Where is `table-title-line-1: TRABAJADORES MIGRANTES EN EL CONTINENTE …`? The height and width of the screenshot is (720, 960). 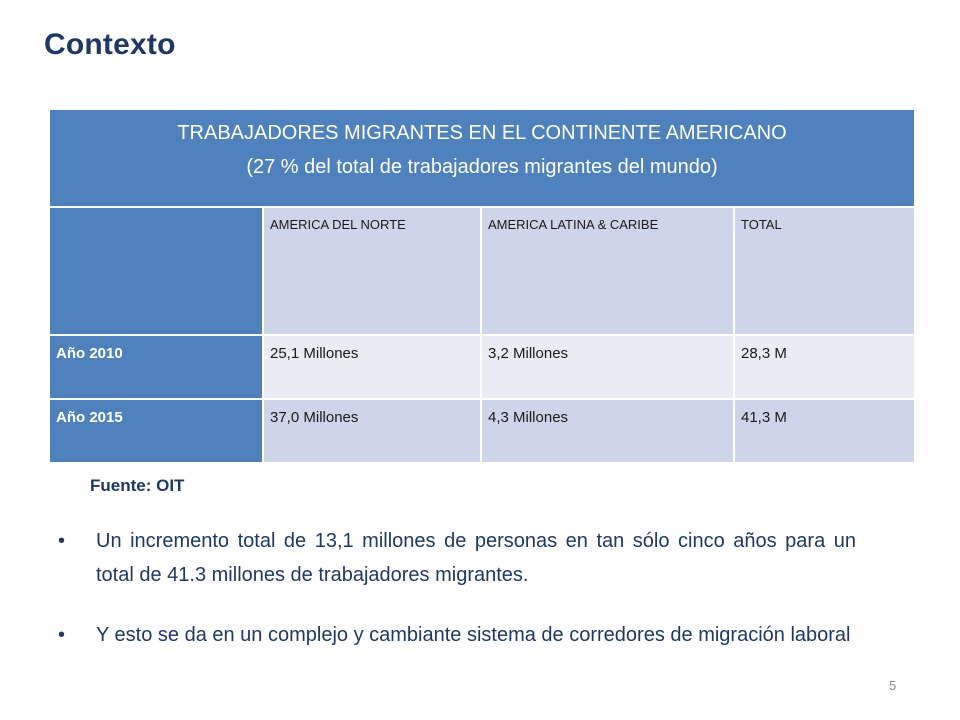
table-title-line-1: TRABAJADORES MIGRANTES EN EL CONTINENTE … is located at coordinates (482, 133).